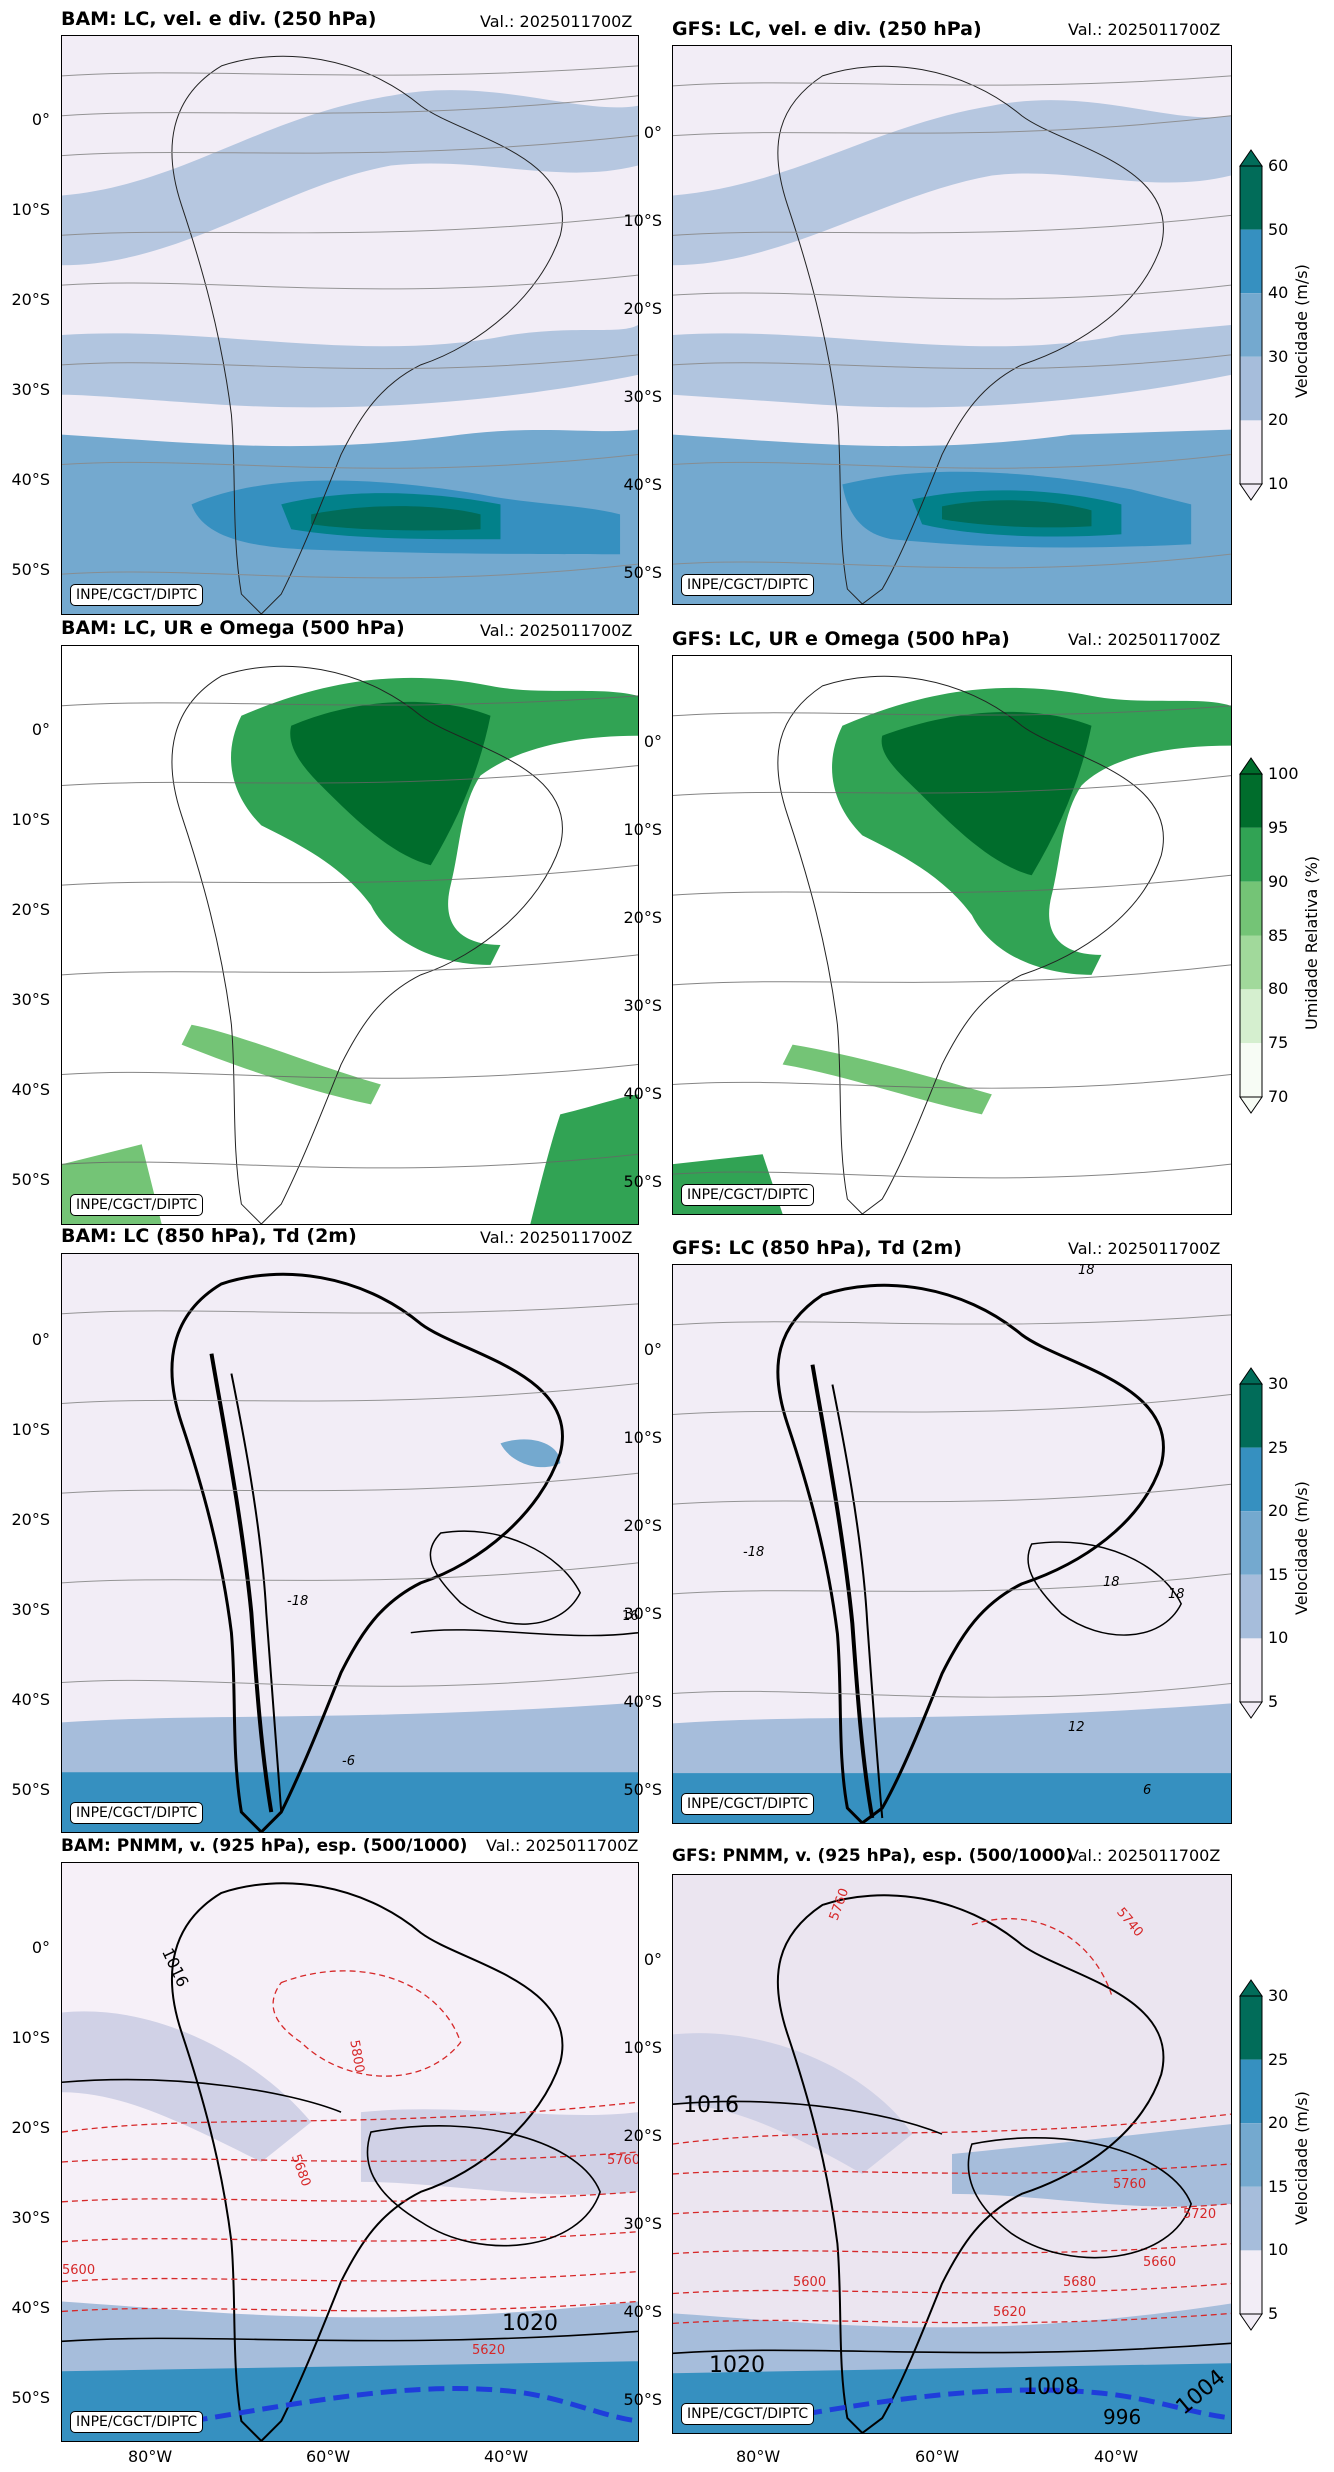 The width and height of the screenshot is (1334, 2472). Describe the element at coordinates (1278, 165) in the screenshot. I see `colorbar-tick-label: 60` at that location.